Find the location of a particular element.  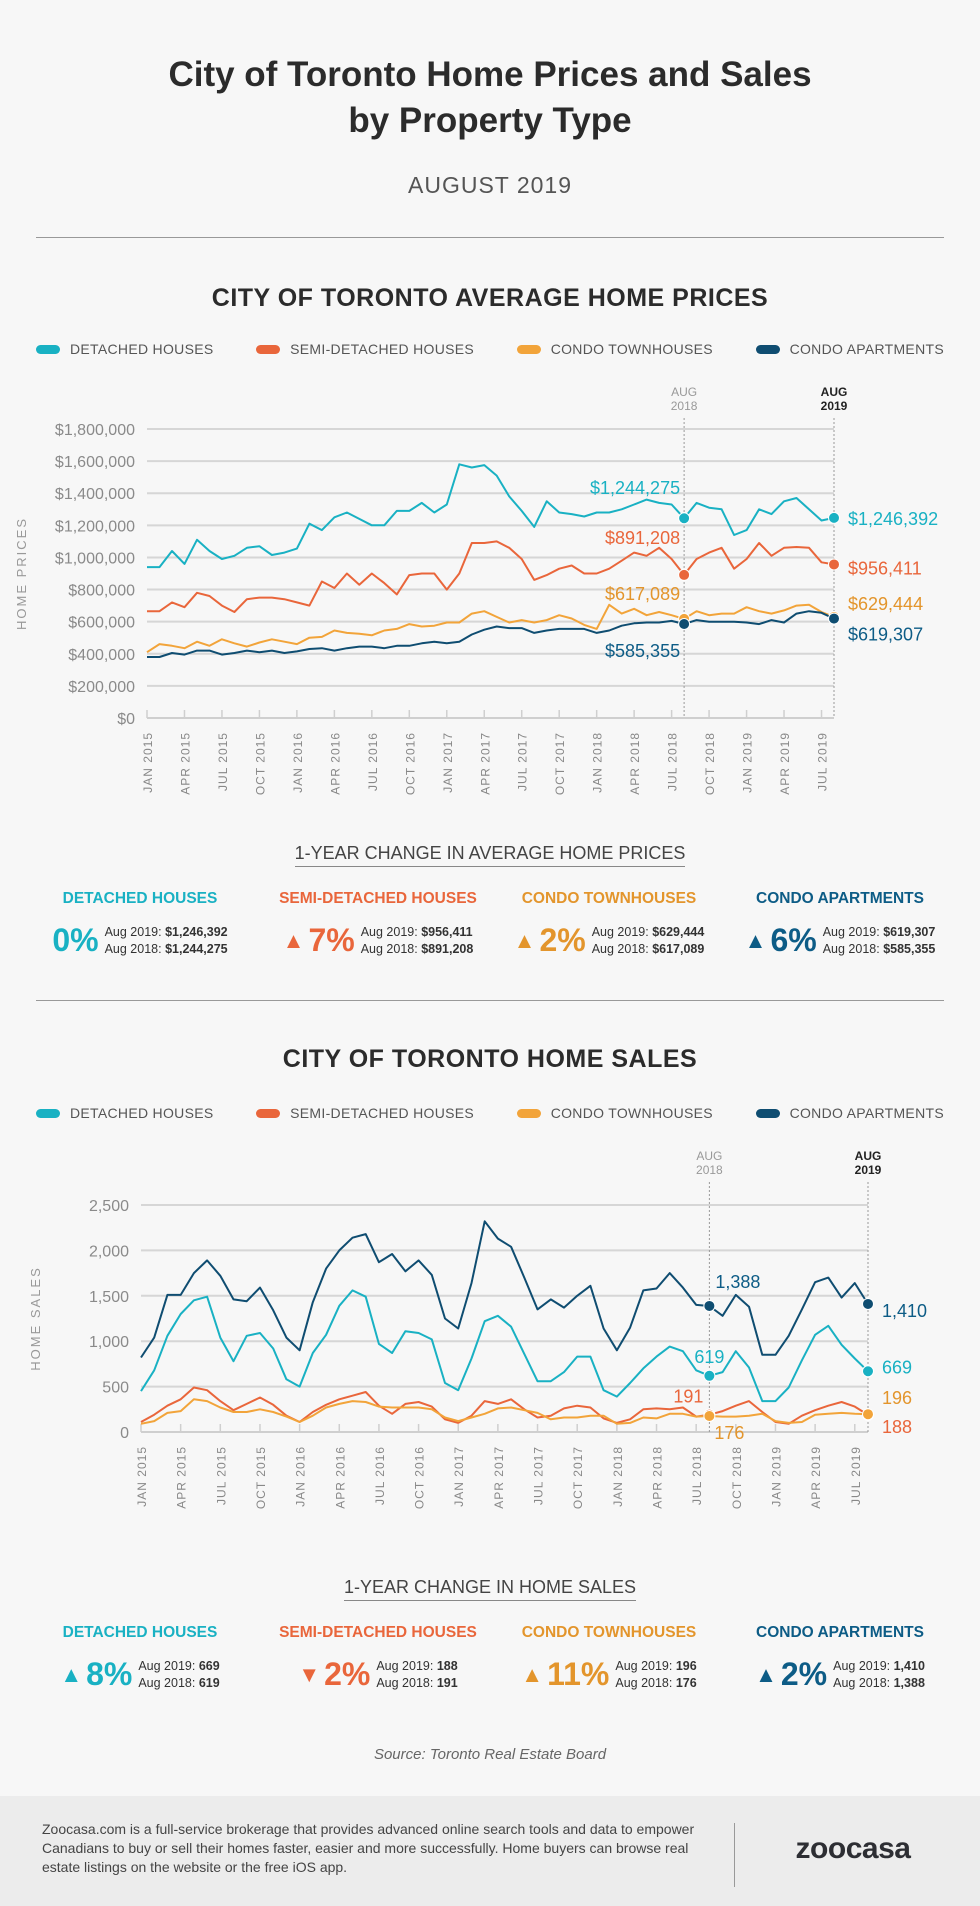

change-values: Aug 2019: $956,411 Aug 2018: $891,208 is located at coordinates (417, 941).